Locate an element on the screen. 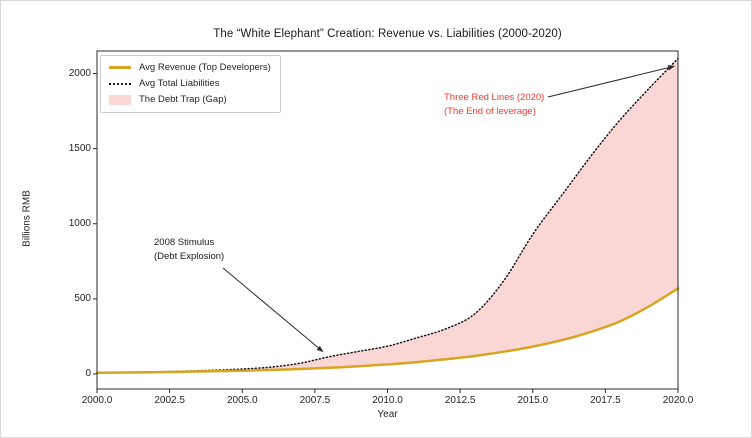 Image resolution: width=752 pixels, height=438 pixels. x-tick-label: 2000.0 is located at coordinates (97, 400).